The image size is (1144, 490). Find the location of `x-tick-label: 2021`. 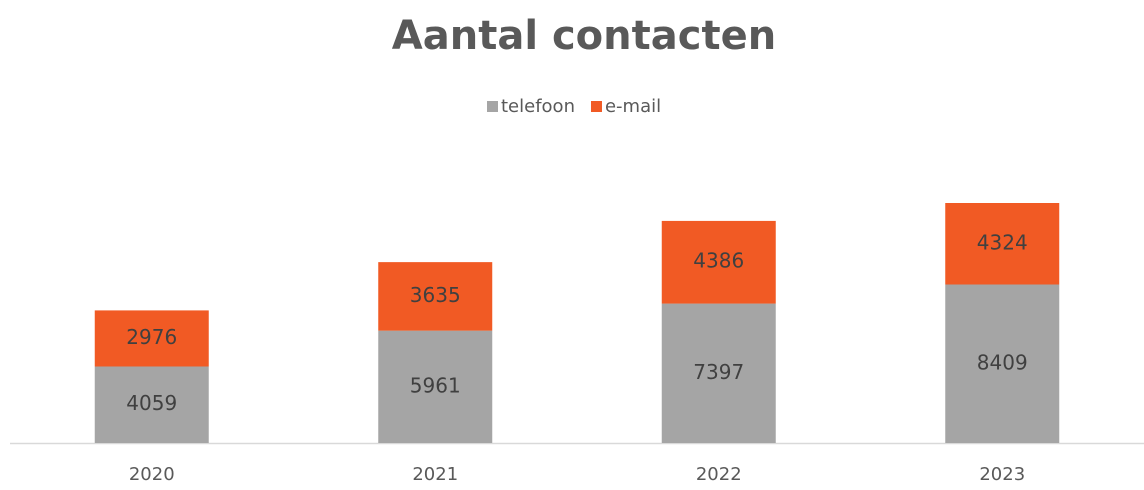

x-tick-label: 2021 is located at coordinates (435, 474).